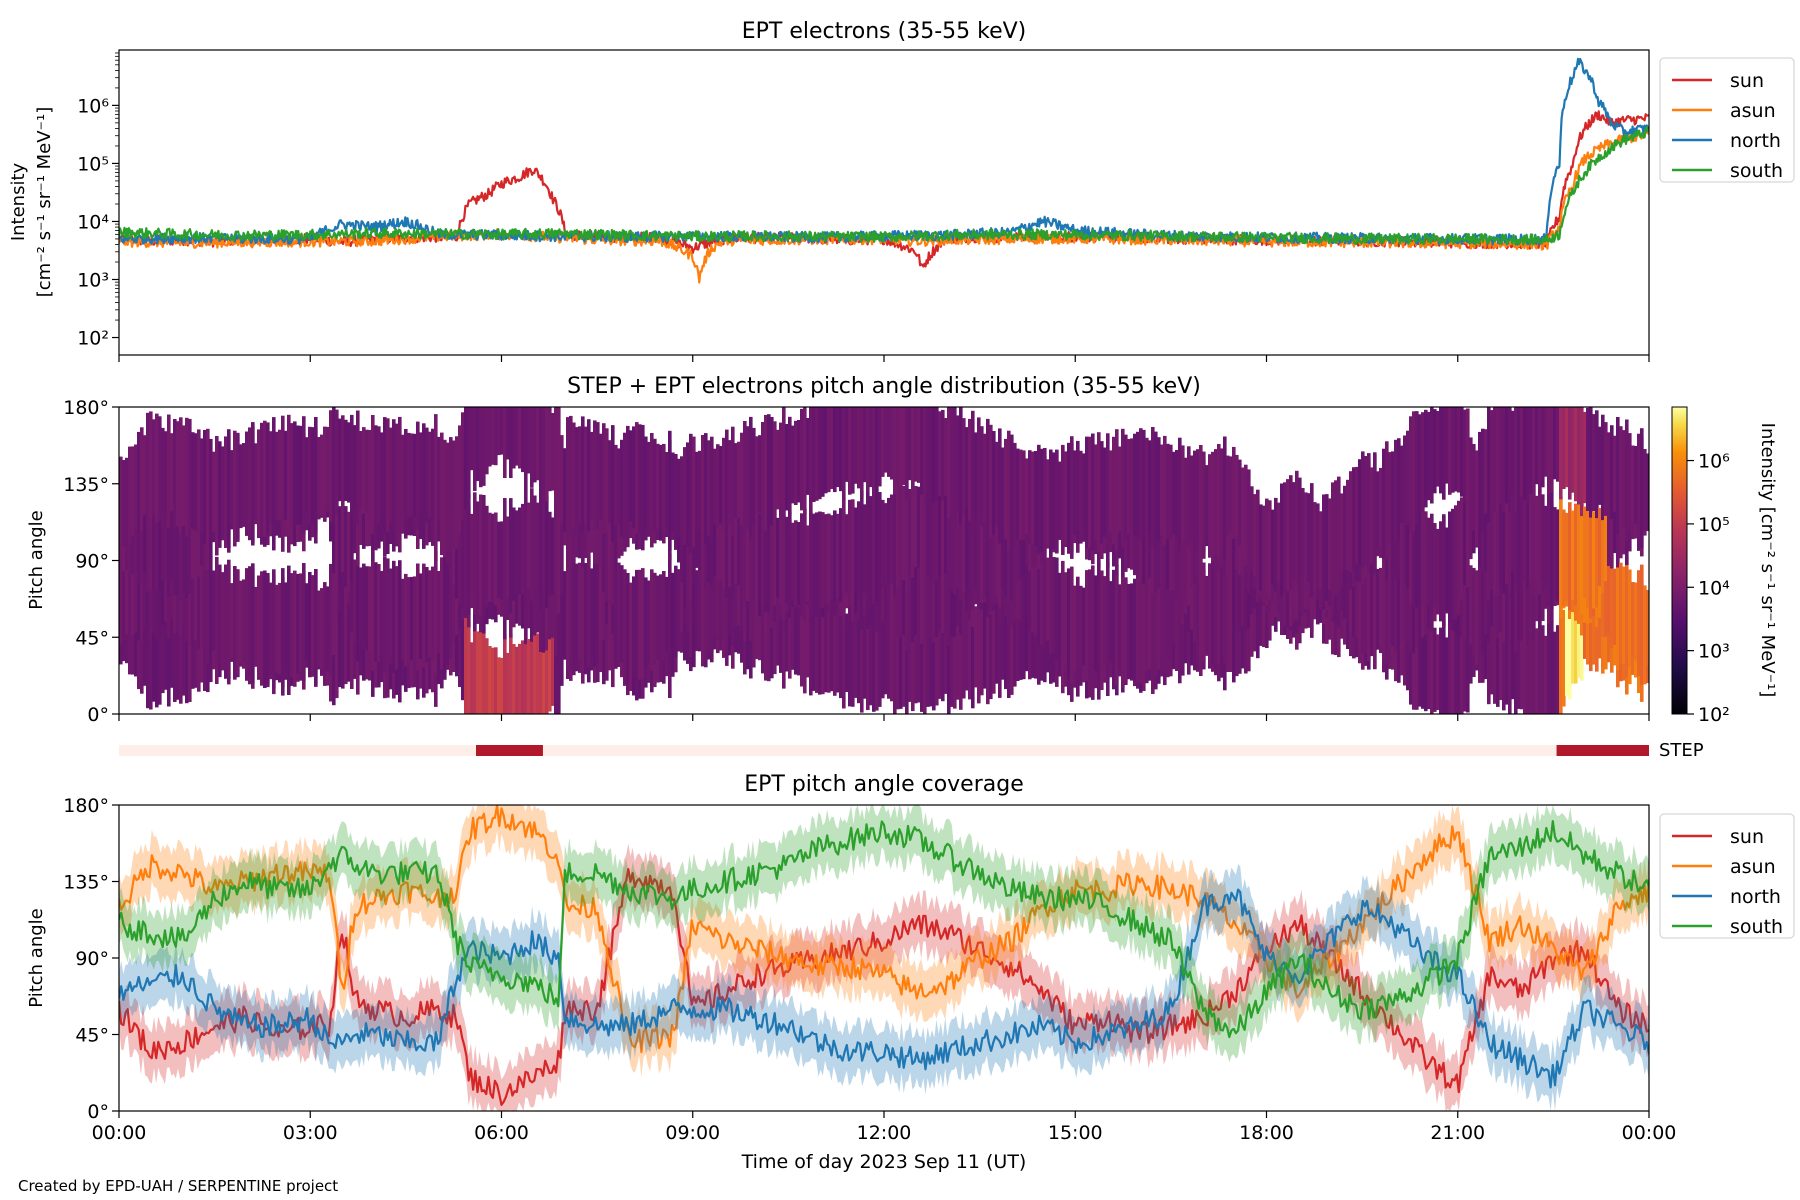 This screenshot has width=1800, height=1200. What do you see at coordinates (884, 358) in the screenshot?
I see `panel1-xticks` at bounding box center [884, 358].